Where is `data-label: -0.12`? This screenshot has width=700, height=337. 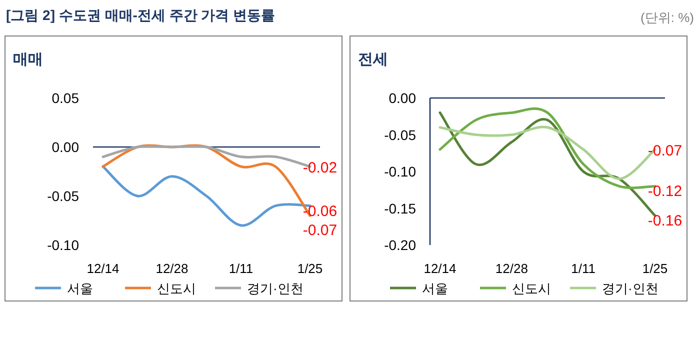
data-label: -0.12 is located at coordinates (665, 191).